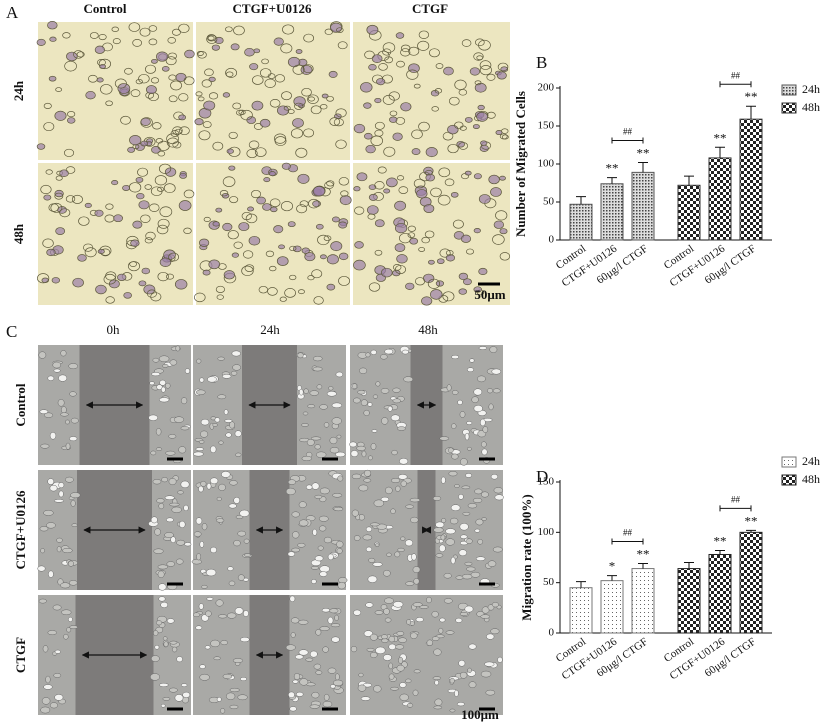 The image size is (825, 724). Describe the element at coordinates (751, 179) in the screenshot. I see `bar` at that location.